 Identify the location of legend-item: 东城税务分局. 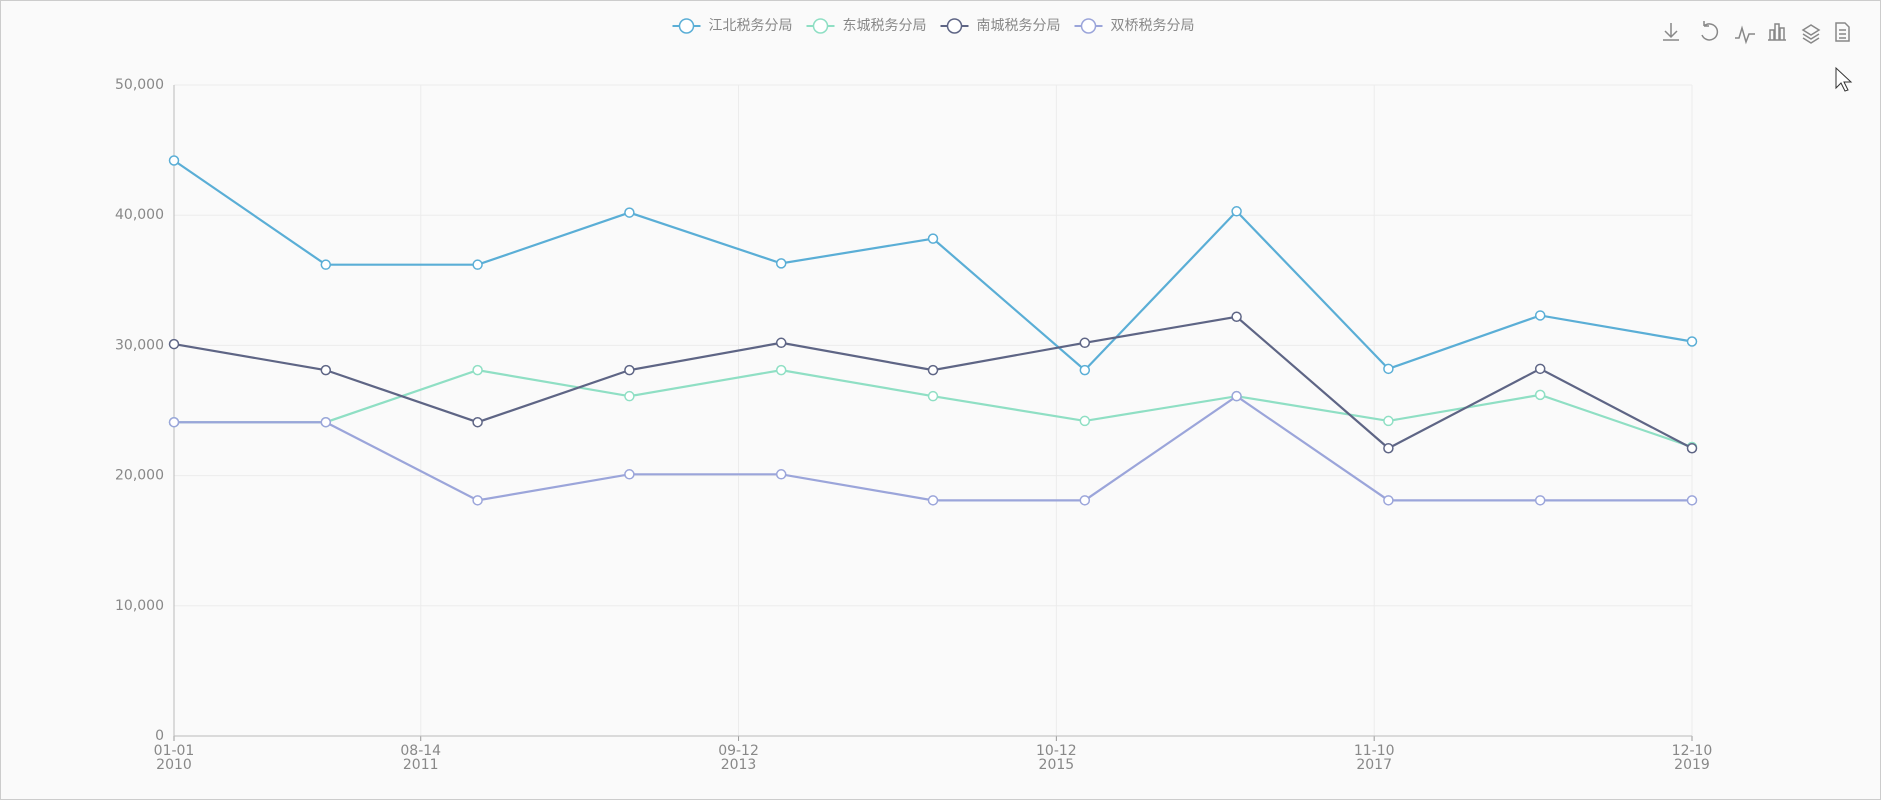
(866, 26).